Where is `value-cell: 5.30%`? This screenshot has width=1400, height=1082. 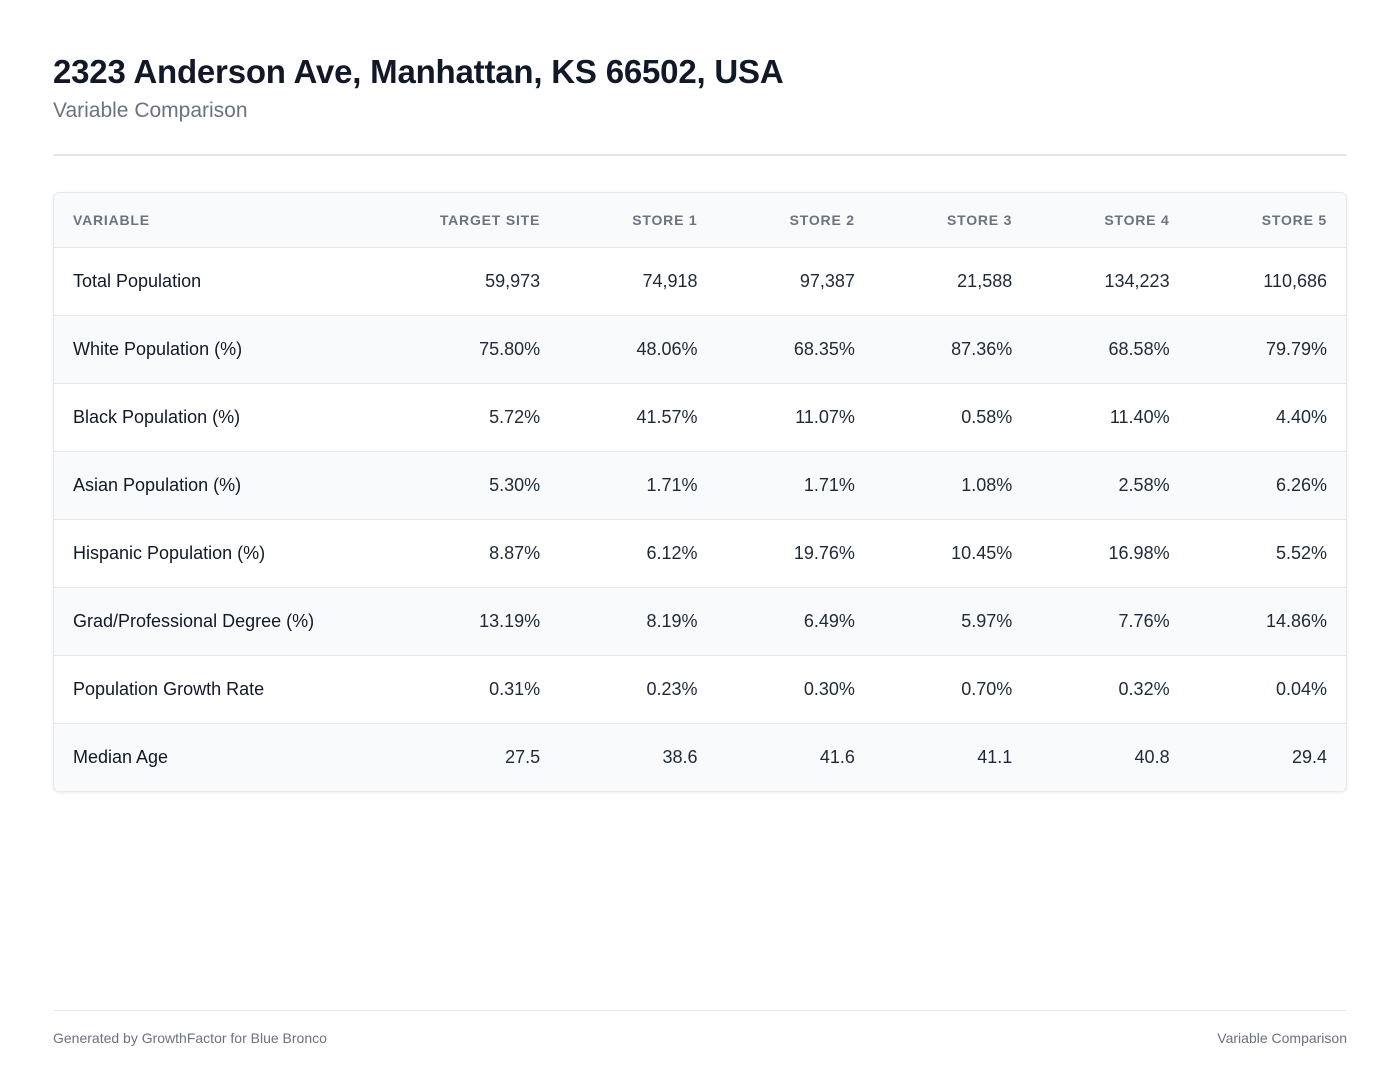
value-cell: 5.30% is located at coordinates (480, 485).